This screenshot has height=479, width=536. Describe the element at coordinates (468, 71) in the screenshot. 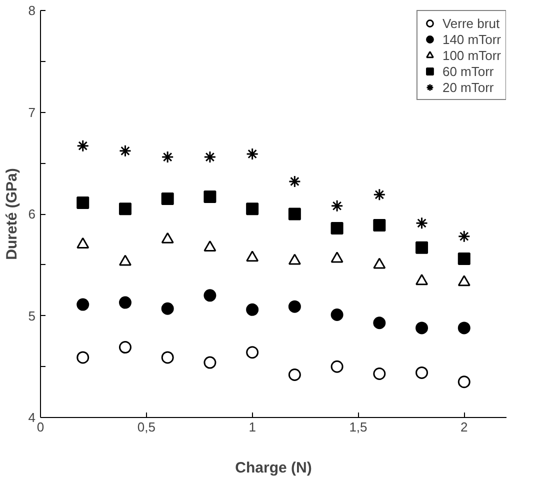

I see `legend-label: 60 mTorr` at that location.